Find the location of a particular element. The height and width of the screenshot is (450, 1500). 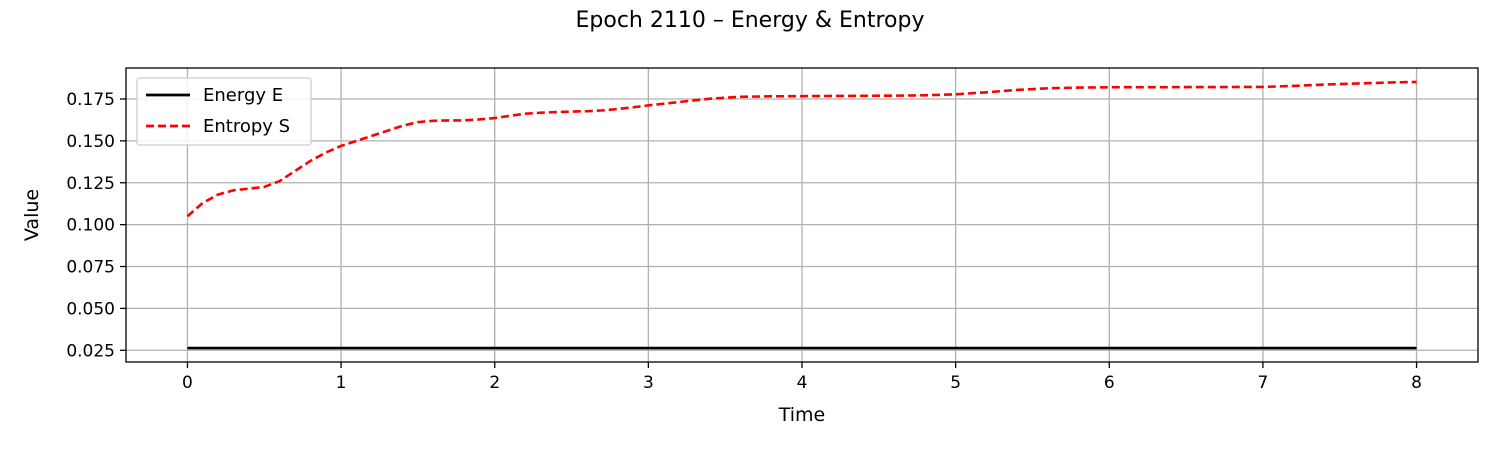

y-tick-label: 0.175 is located at coordinates (90, 100).